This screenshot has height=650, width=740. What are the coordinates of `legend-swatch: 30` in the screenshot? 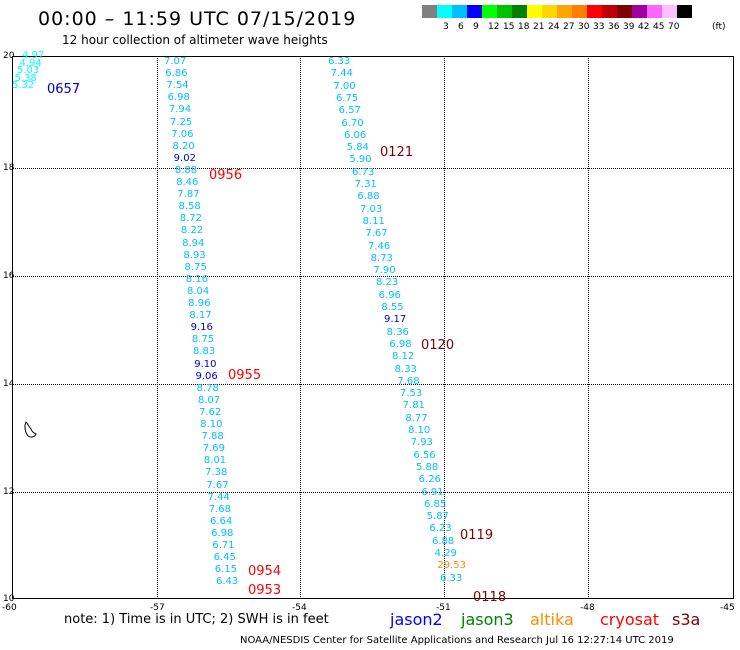 It's located at (580, 18).